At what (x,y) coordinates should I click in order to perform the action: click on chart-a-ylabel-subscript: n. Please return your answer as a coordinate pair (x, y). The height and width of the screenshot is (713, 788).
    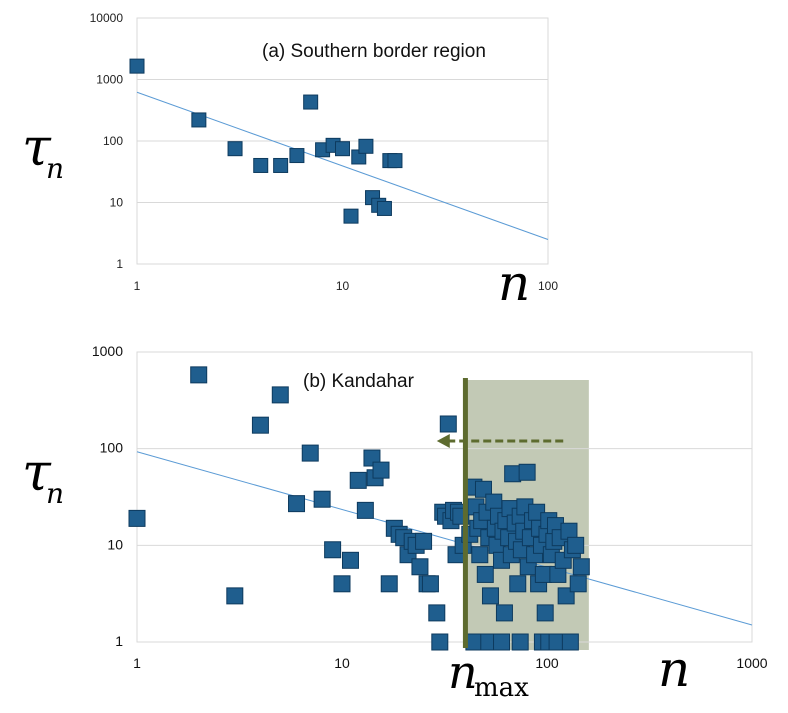
    Looking at the image, I should click on (55, 168).